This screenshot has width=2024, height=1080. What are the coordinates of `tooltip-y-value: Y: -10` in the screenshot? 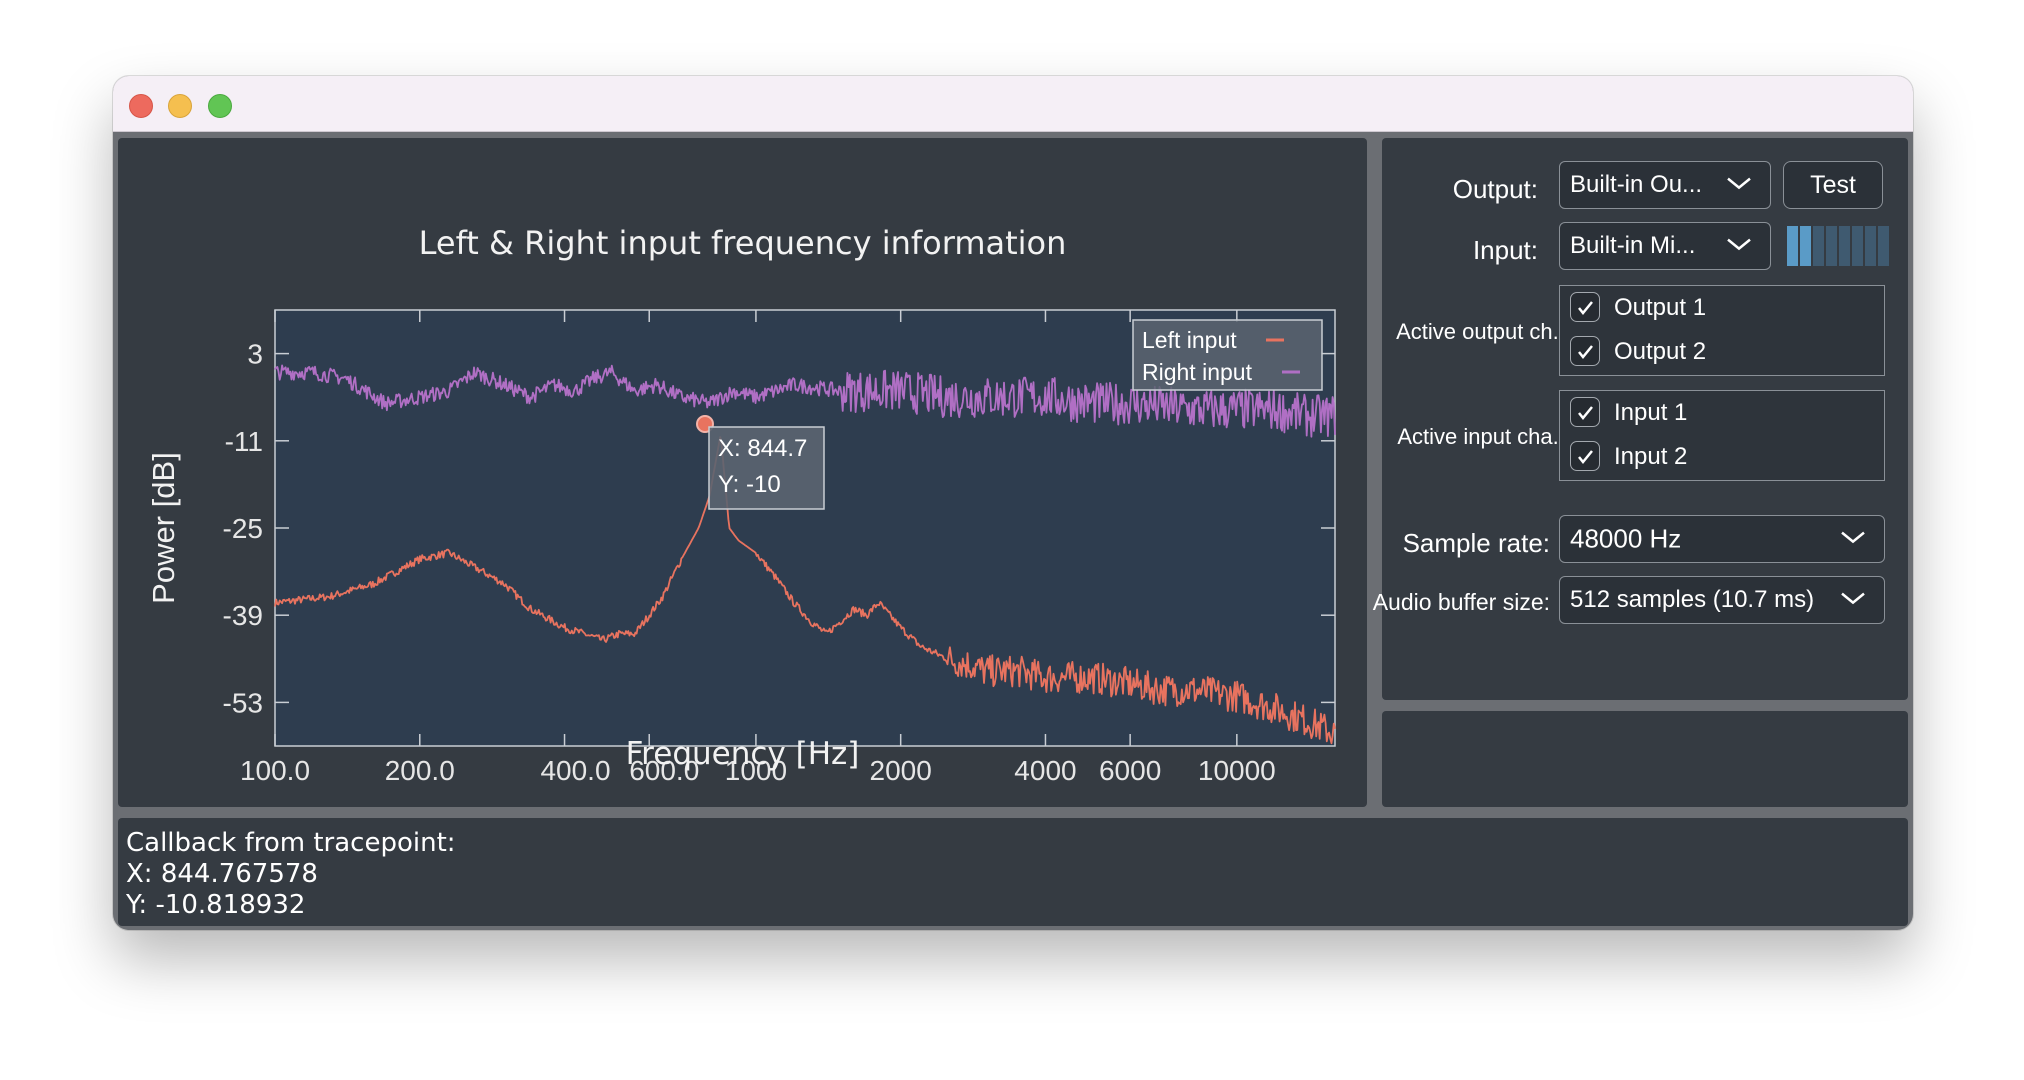 It's located at (749, 484).